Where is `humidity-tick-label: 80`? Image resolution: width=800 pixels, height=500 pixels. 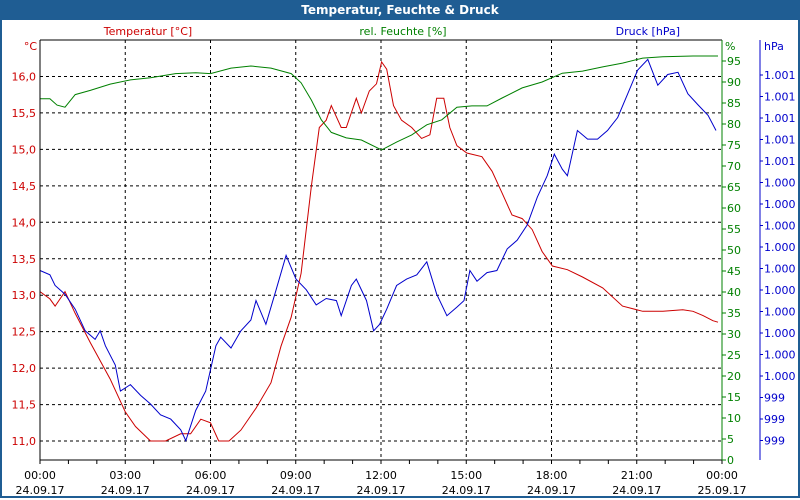 humidity-tick-label: 80 is located at coordinates (734, 124).